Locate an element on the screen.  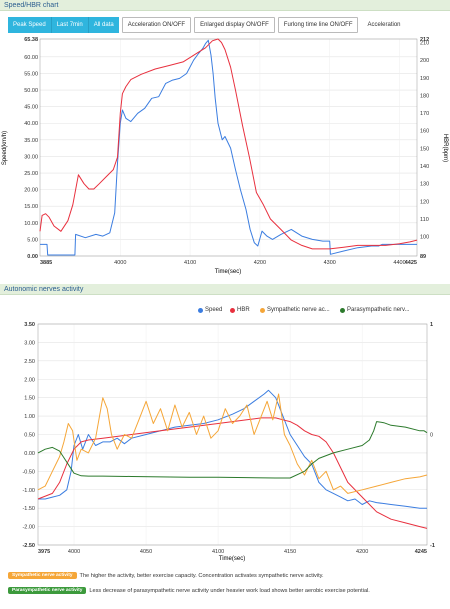
y-tick-label-7: 0.00 is located at coordinates (29, 454).